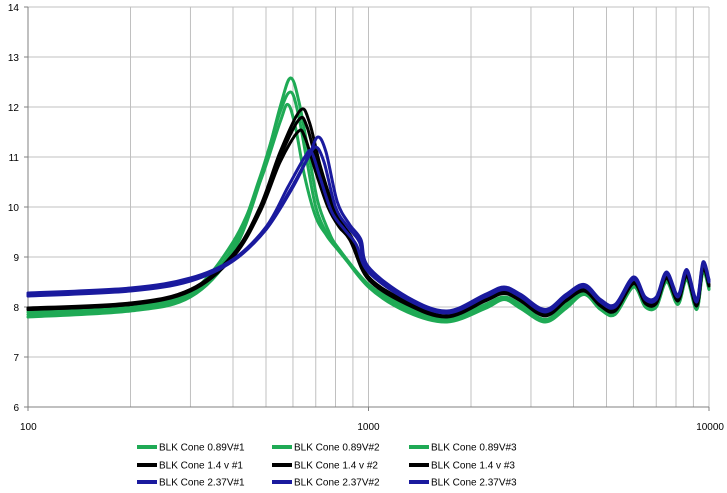  What do you see at coordinates (14, 58) in the screenshot?
I see `y-tick-label: 13` at bounding box center [14, 58].